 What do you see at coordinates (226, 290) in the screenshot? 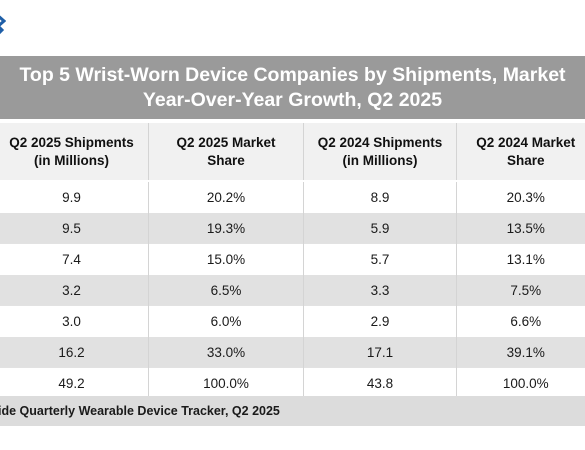
I see `table-cell: 6.5%` at bounding box center [226, 290].